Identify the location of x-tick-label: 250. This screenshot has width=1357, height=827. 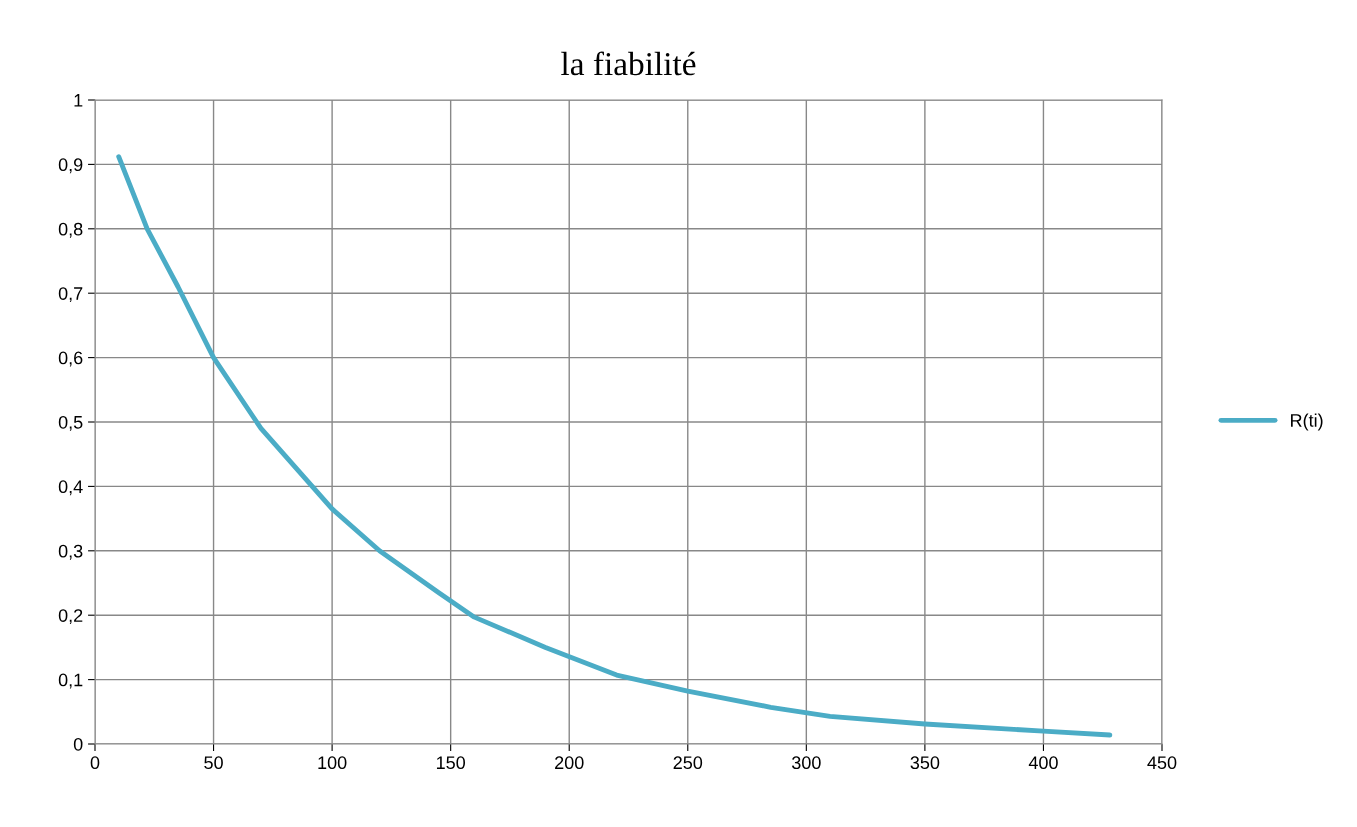
(688, 763).